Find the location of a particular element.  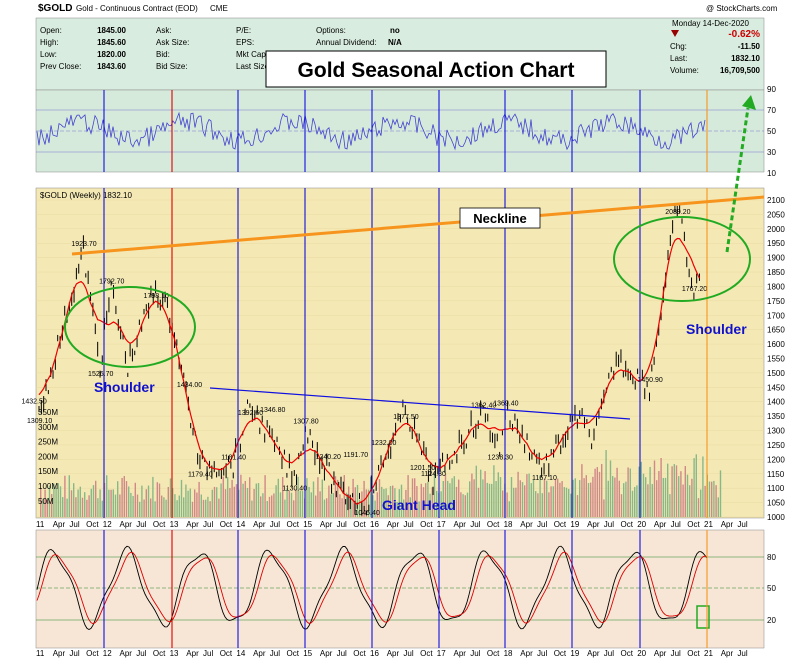

neckline-box is located at coordinates (500, 218).